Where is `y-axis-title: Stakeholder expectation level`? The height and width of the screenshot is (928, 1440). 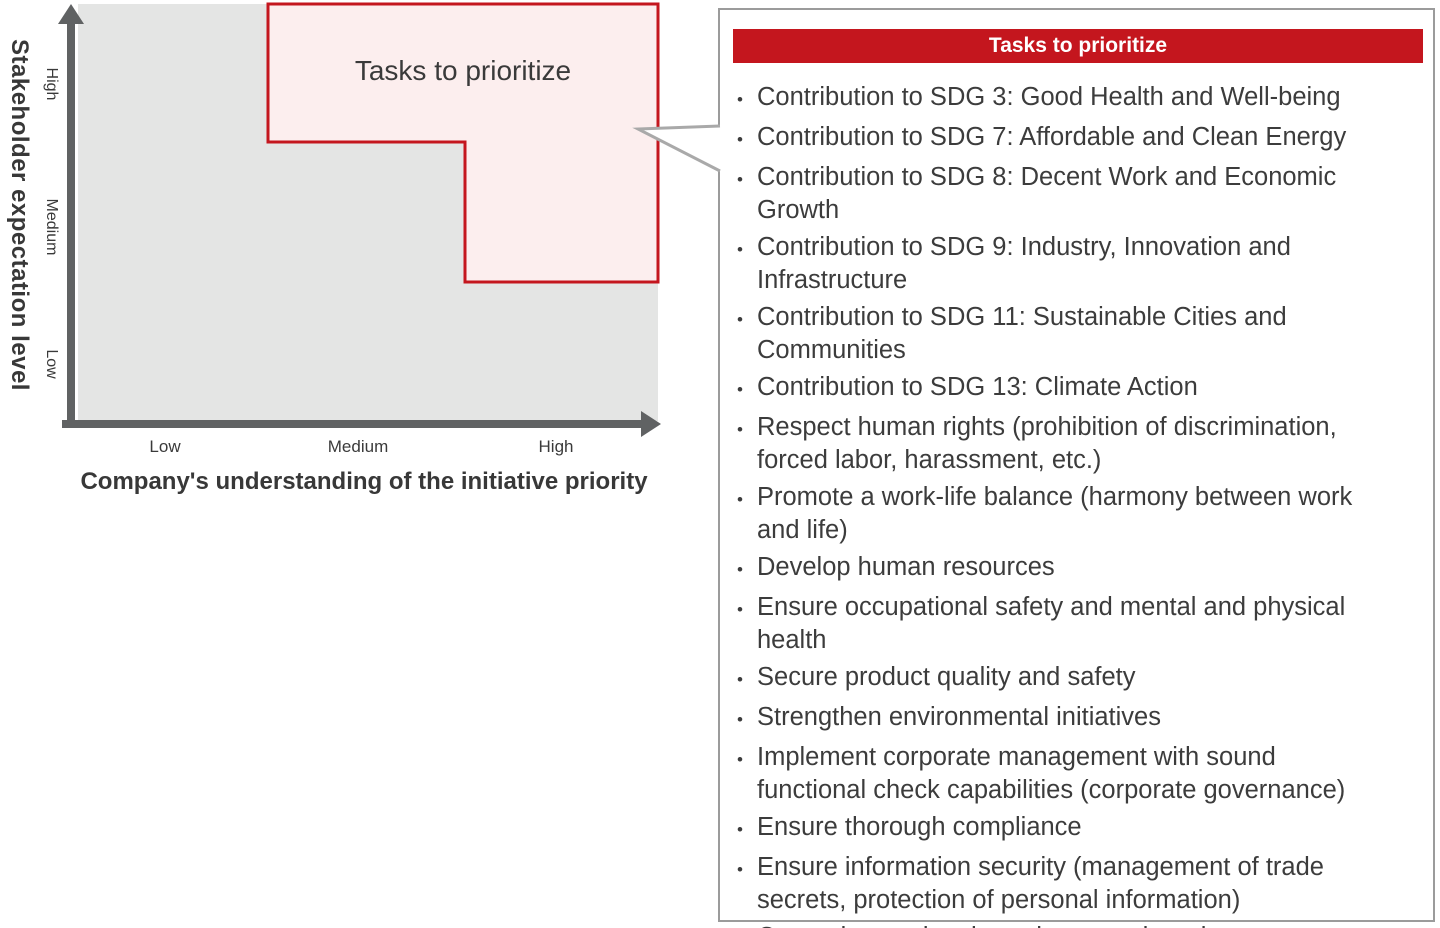 y-axis-title: Stakeholder expectation level is located at coordinates (19, 215).